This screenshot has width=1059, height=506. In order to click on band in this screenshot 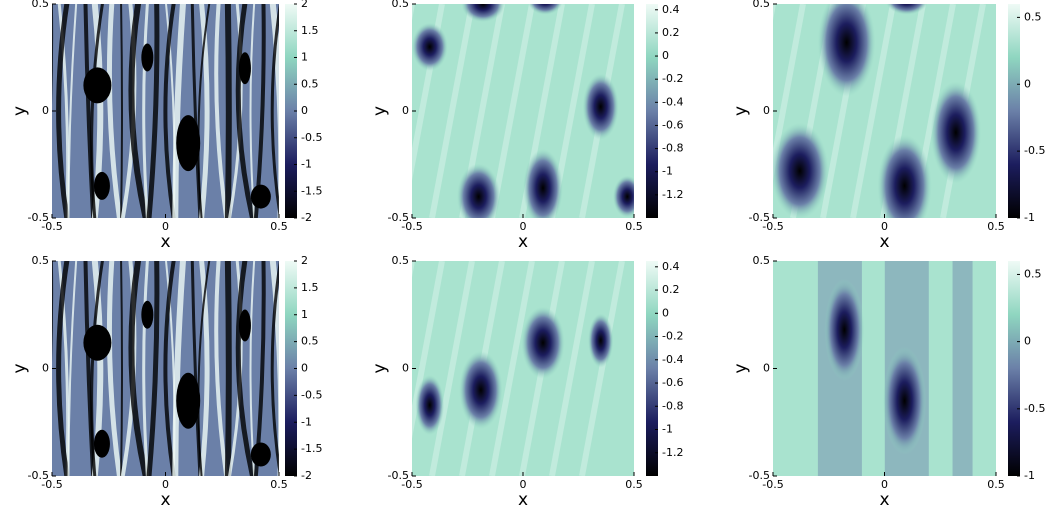, I will do `click(962, 368)`.